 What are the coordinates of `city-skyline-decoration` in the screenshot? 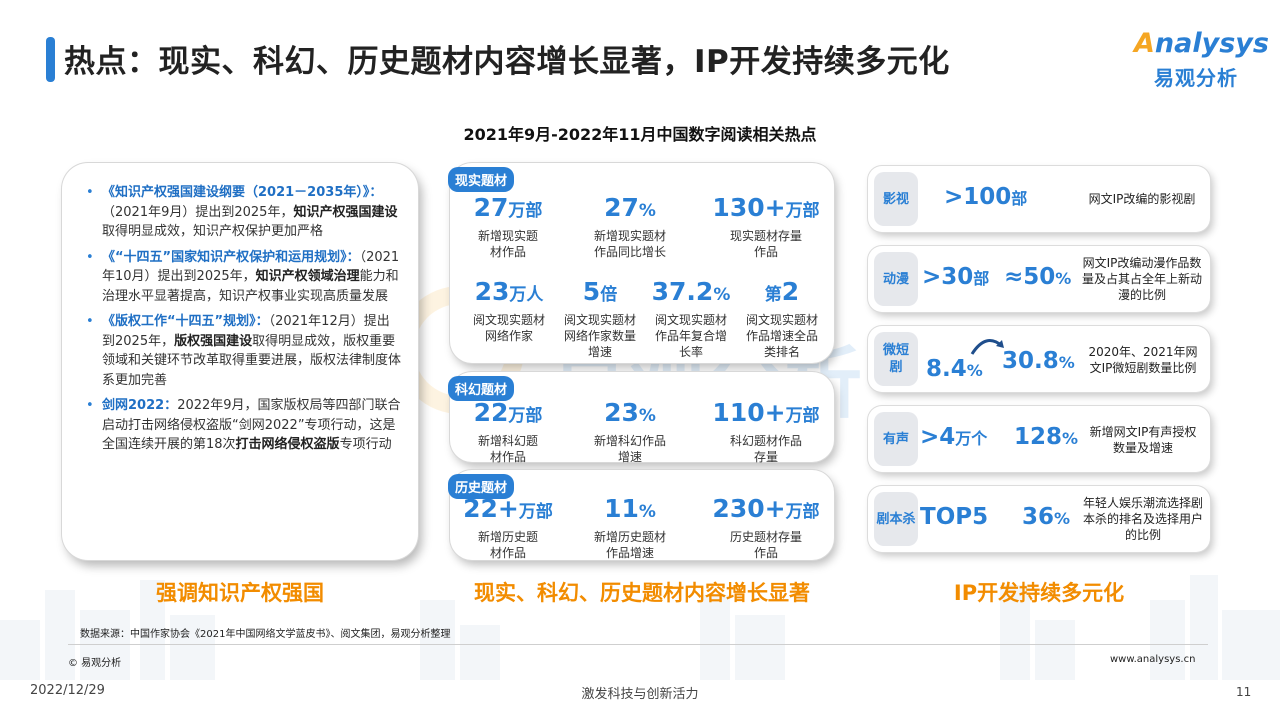 It's located at (640, 627).